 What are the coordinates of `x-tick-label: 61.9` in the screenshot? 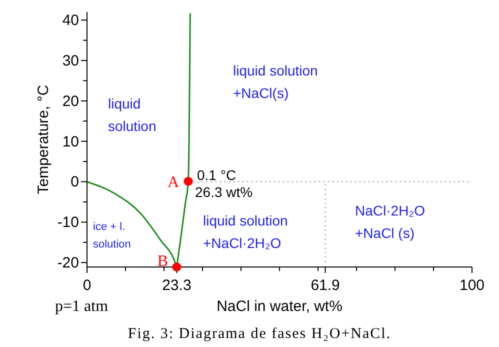 It's located at (325, 285).